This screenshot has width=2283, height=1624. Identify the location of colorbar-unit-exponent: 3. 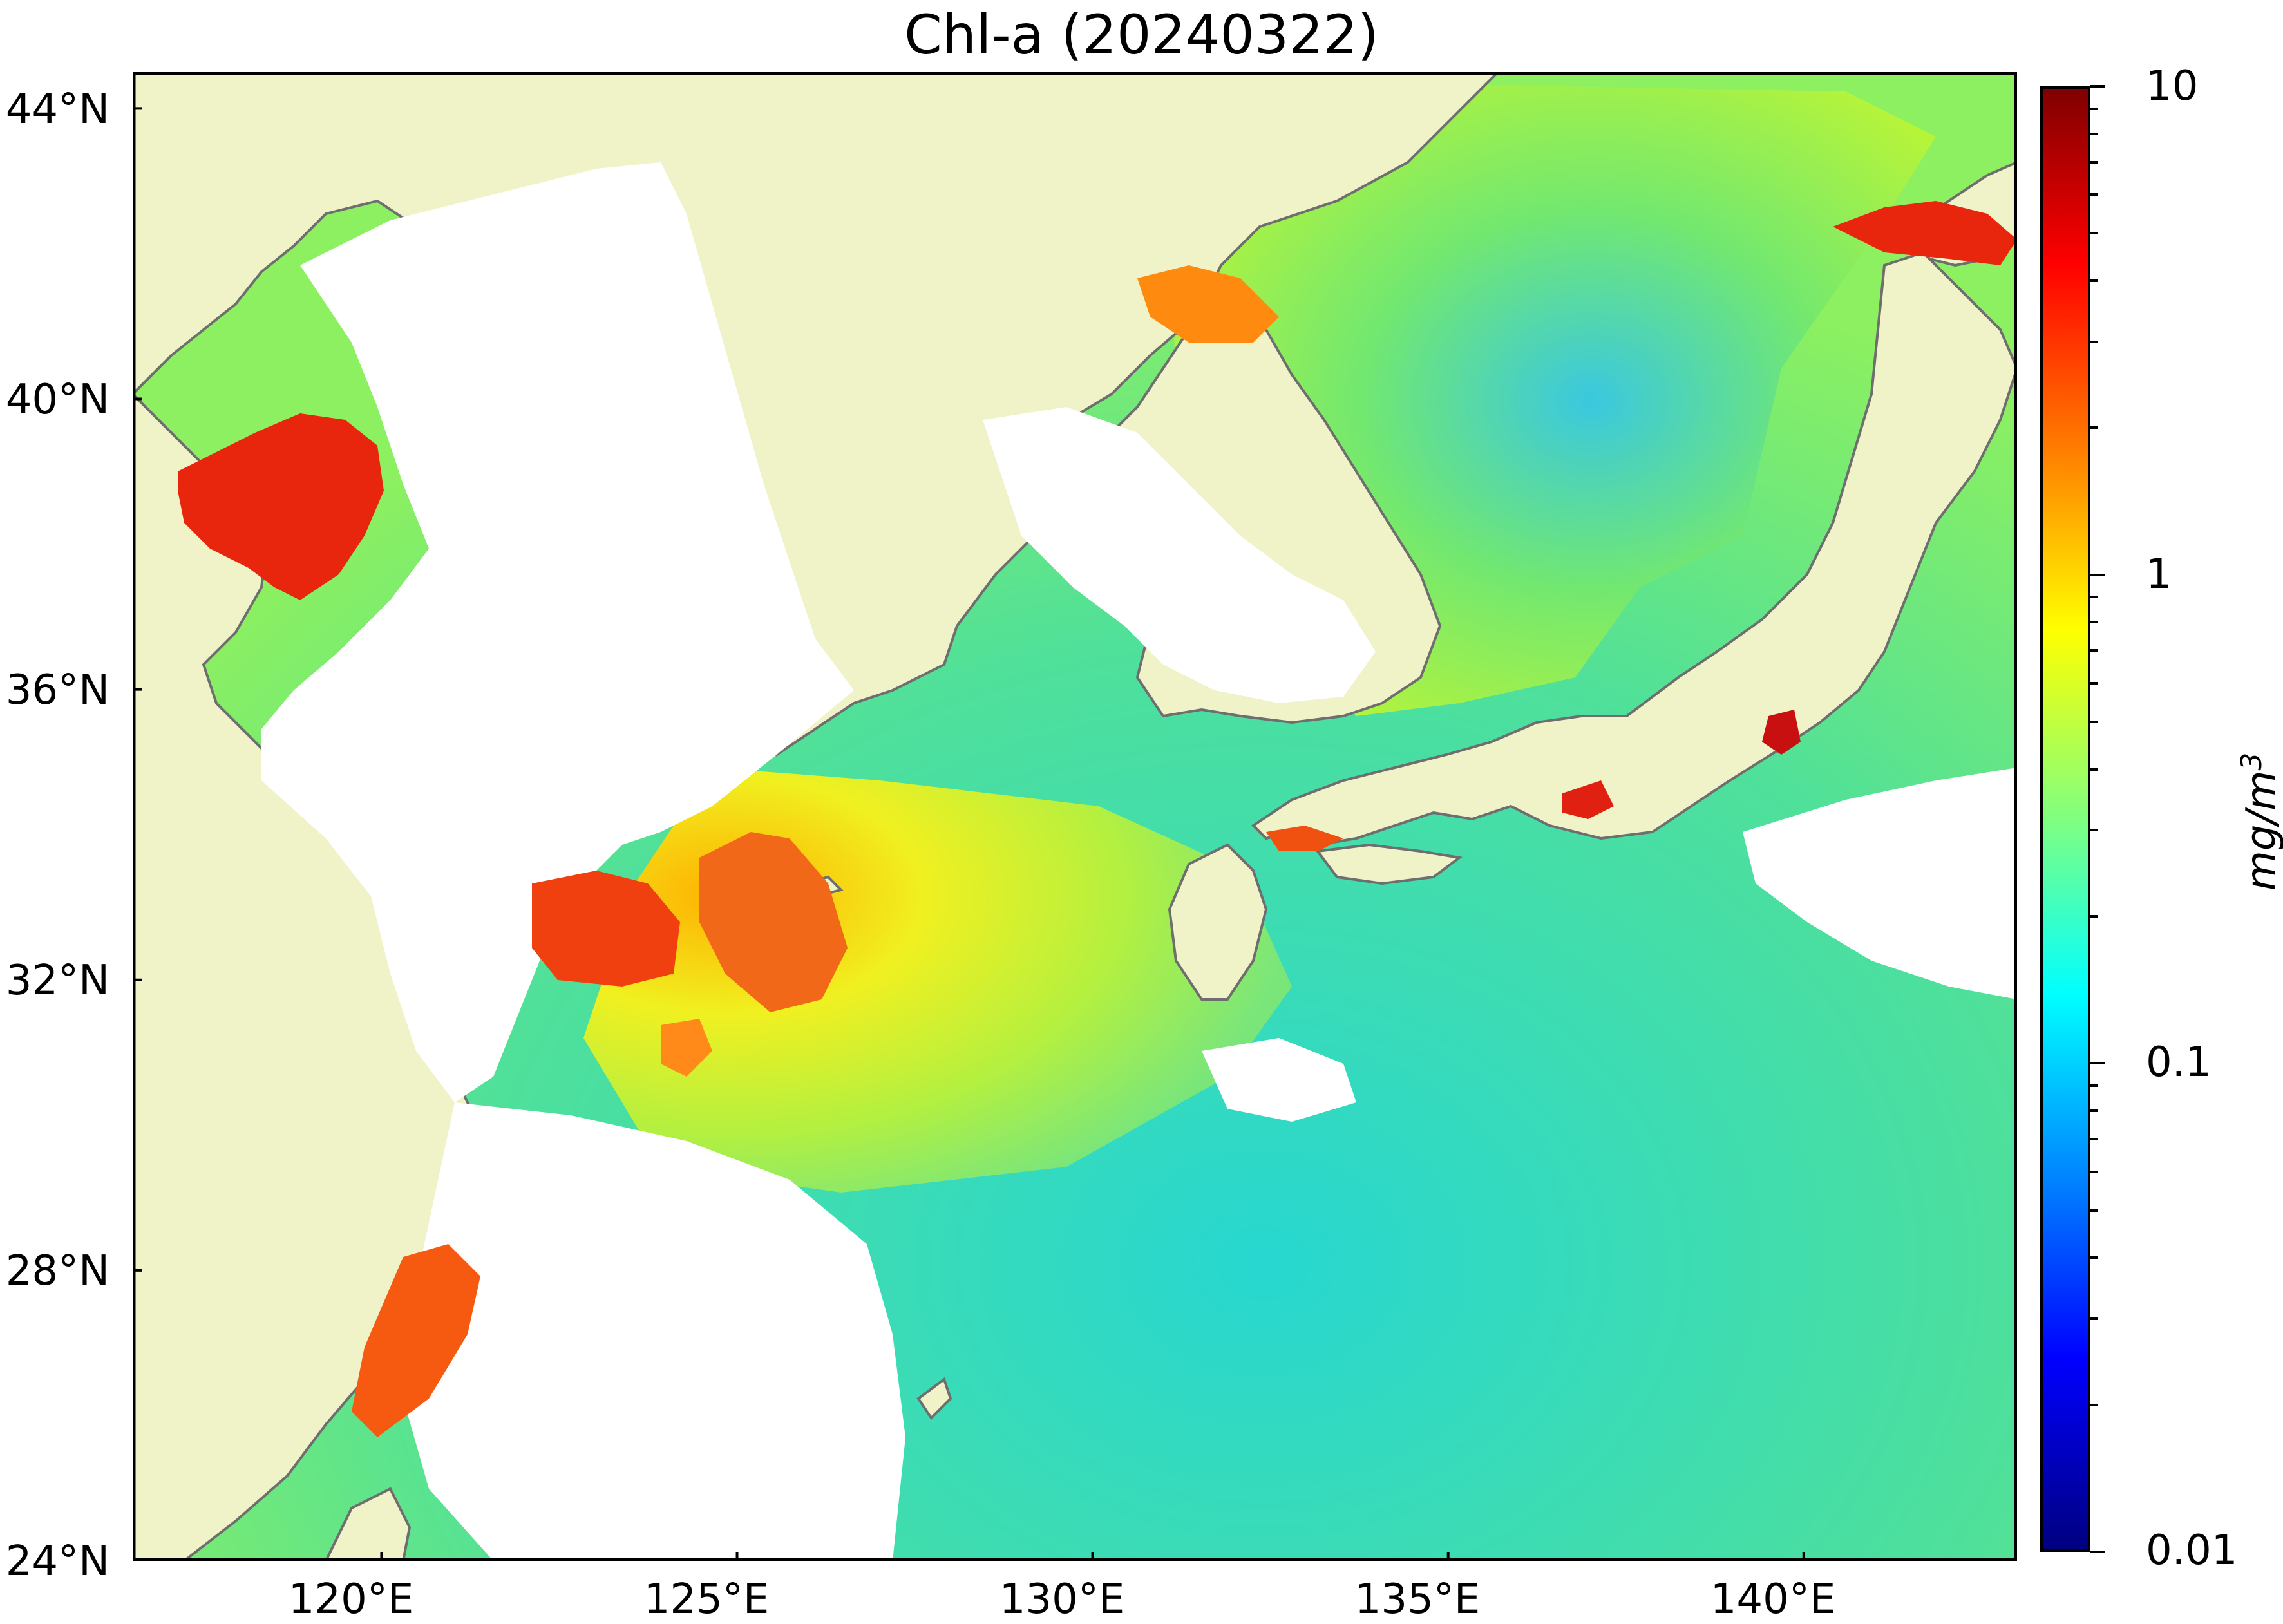
(2251, 761).